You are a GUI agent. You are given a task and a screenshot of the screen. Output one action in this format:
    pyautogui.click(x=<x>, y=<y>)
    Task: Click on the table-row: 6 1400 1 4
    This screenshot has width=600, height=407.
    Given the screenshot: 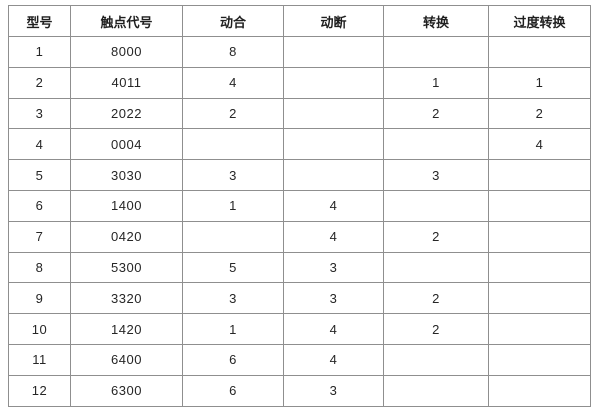 What is the action you would take?
    pyautogui.click(x=299, y=205)
    